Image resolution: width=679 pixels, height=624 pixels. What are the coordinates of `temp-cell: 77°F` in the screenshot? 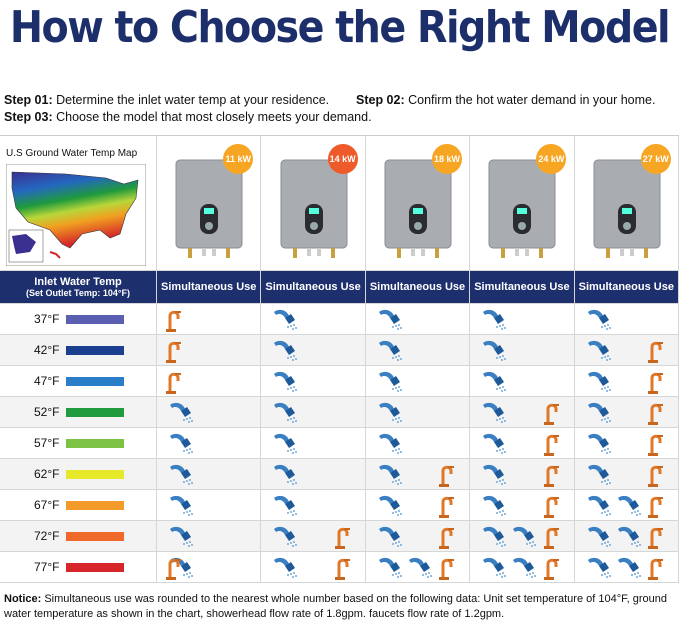 It's located at (78, 567).